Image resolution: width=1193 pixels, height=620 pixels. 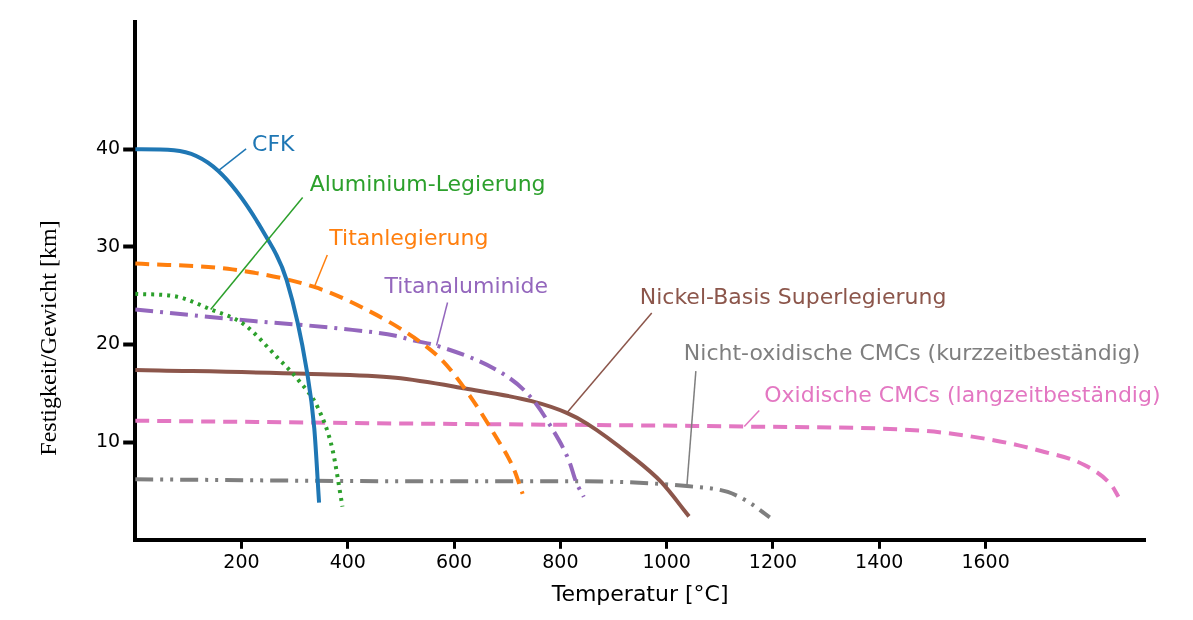 What do you see at coordinates (360, 403) in the screenshot?
I see `line-series` at bounding box center [360, 403].